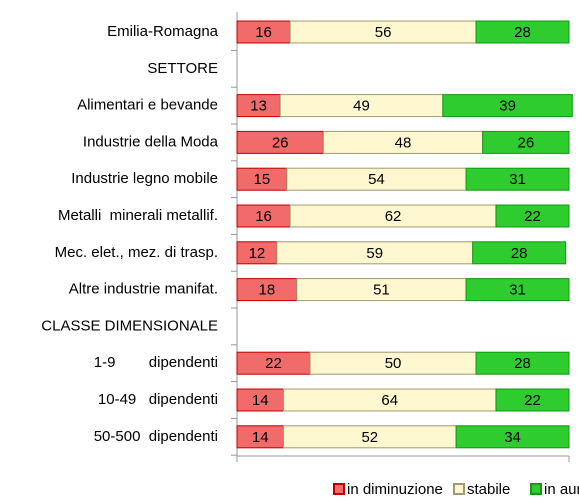 This screenshot has width=579, height=500. Describe the element at coordinates (158, 399) in the screenshot. I see `category-label: 10-49 dipendenti` at that location.